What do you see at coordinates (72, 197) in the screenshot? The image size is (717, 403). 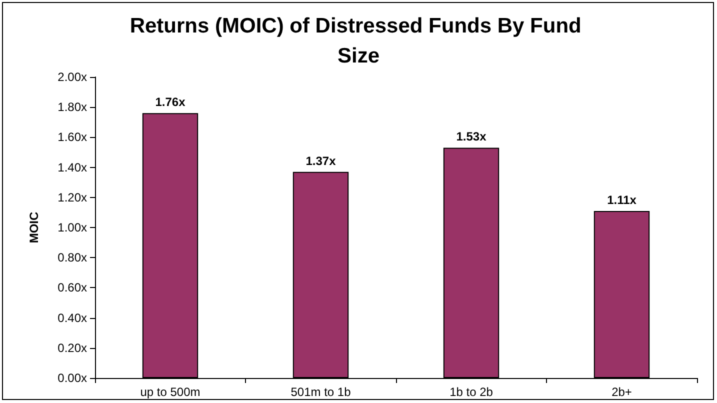 I see `y-tick-label: 1.20x` at bounding box center [72, 197].